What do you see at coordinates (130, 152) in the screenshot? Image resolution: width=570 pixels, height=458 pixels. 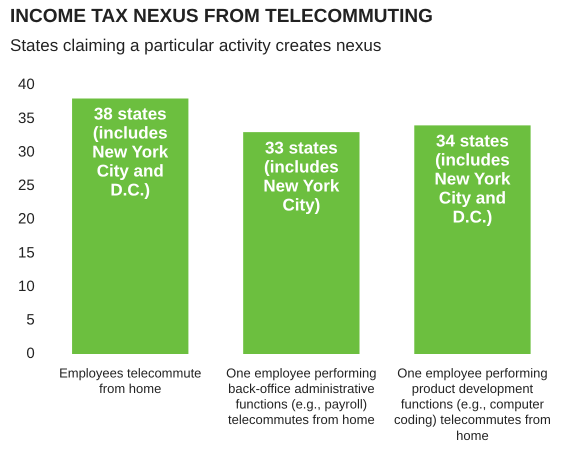 I see `data-label: 38 states (includes New York City and D.C.)` at bounding box center [130, 152].